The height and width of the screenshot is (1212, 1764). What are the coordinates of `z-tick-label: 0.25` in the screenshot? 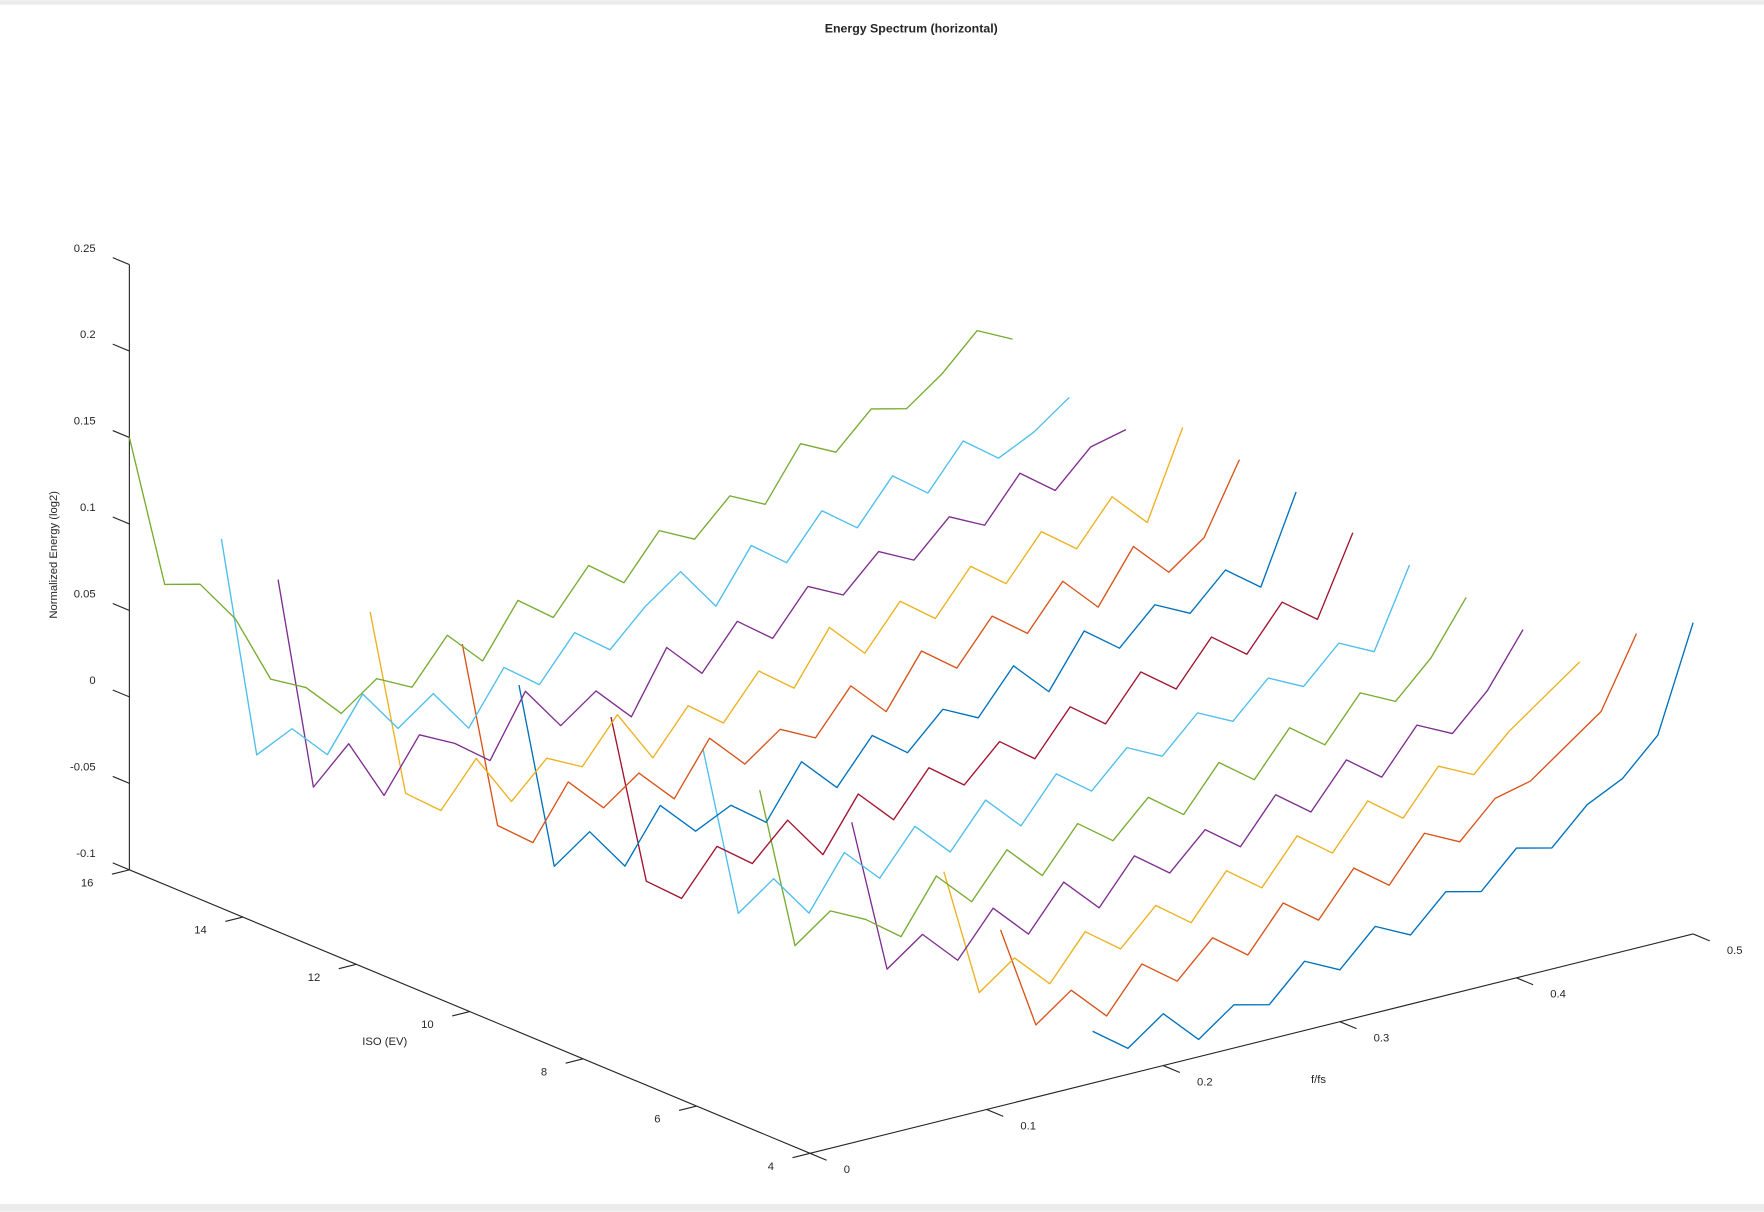 It's located at (85, 249).